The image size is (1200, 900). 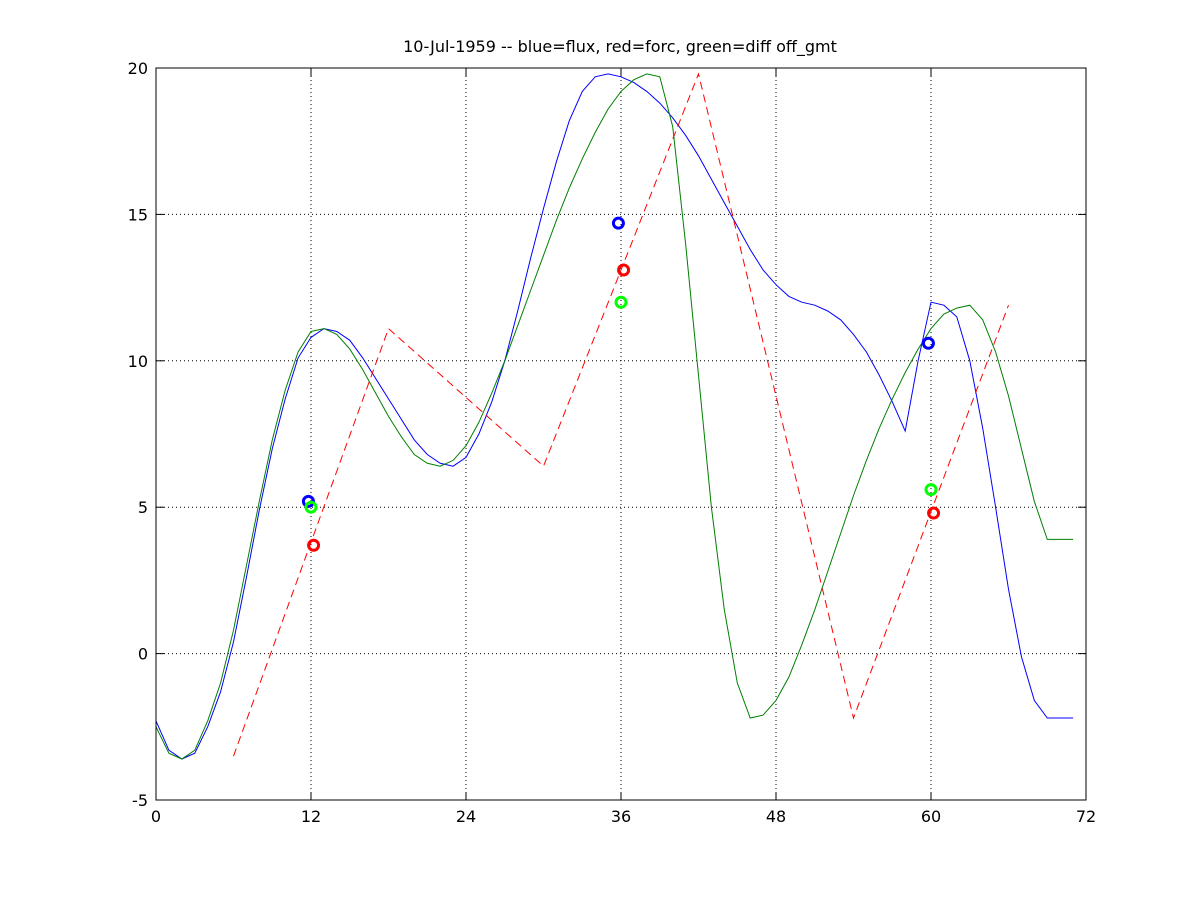 What do you see at coordinates (621, 816) in the screenshot?
I see `x-tick-label: 36` at bounding box center [621, 816].